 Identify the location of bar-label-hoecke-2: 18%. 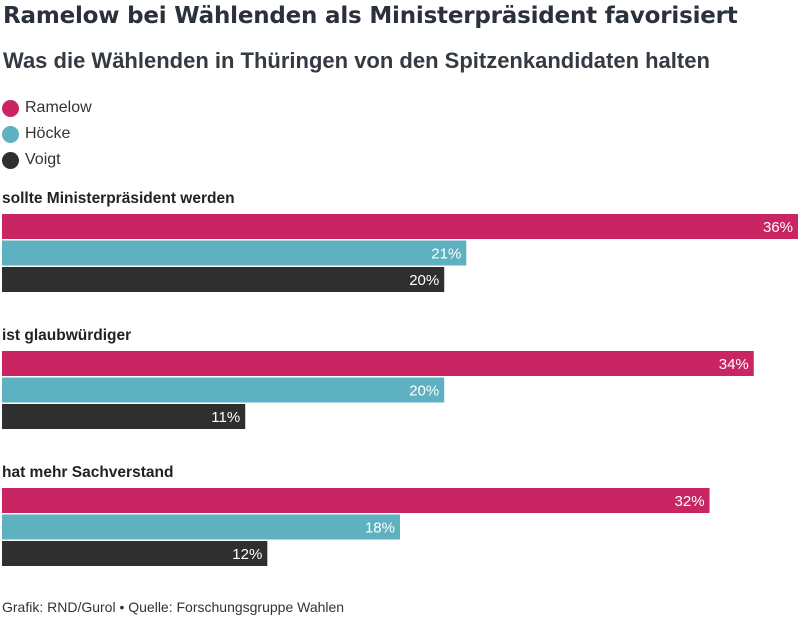
(380, 528).